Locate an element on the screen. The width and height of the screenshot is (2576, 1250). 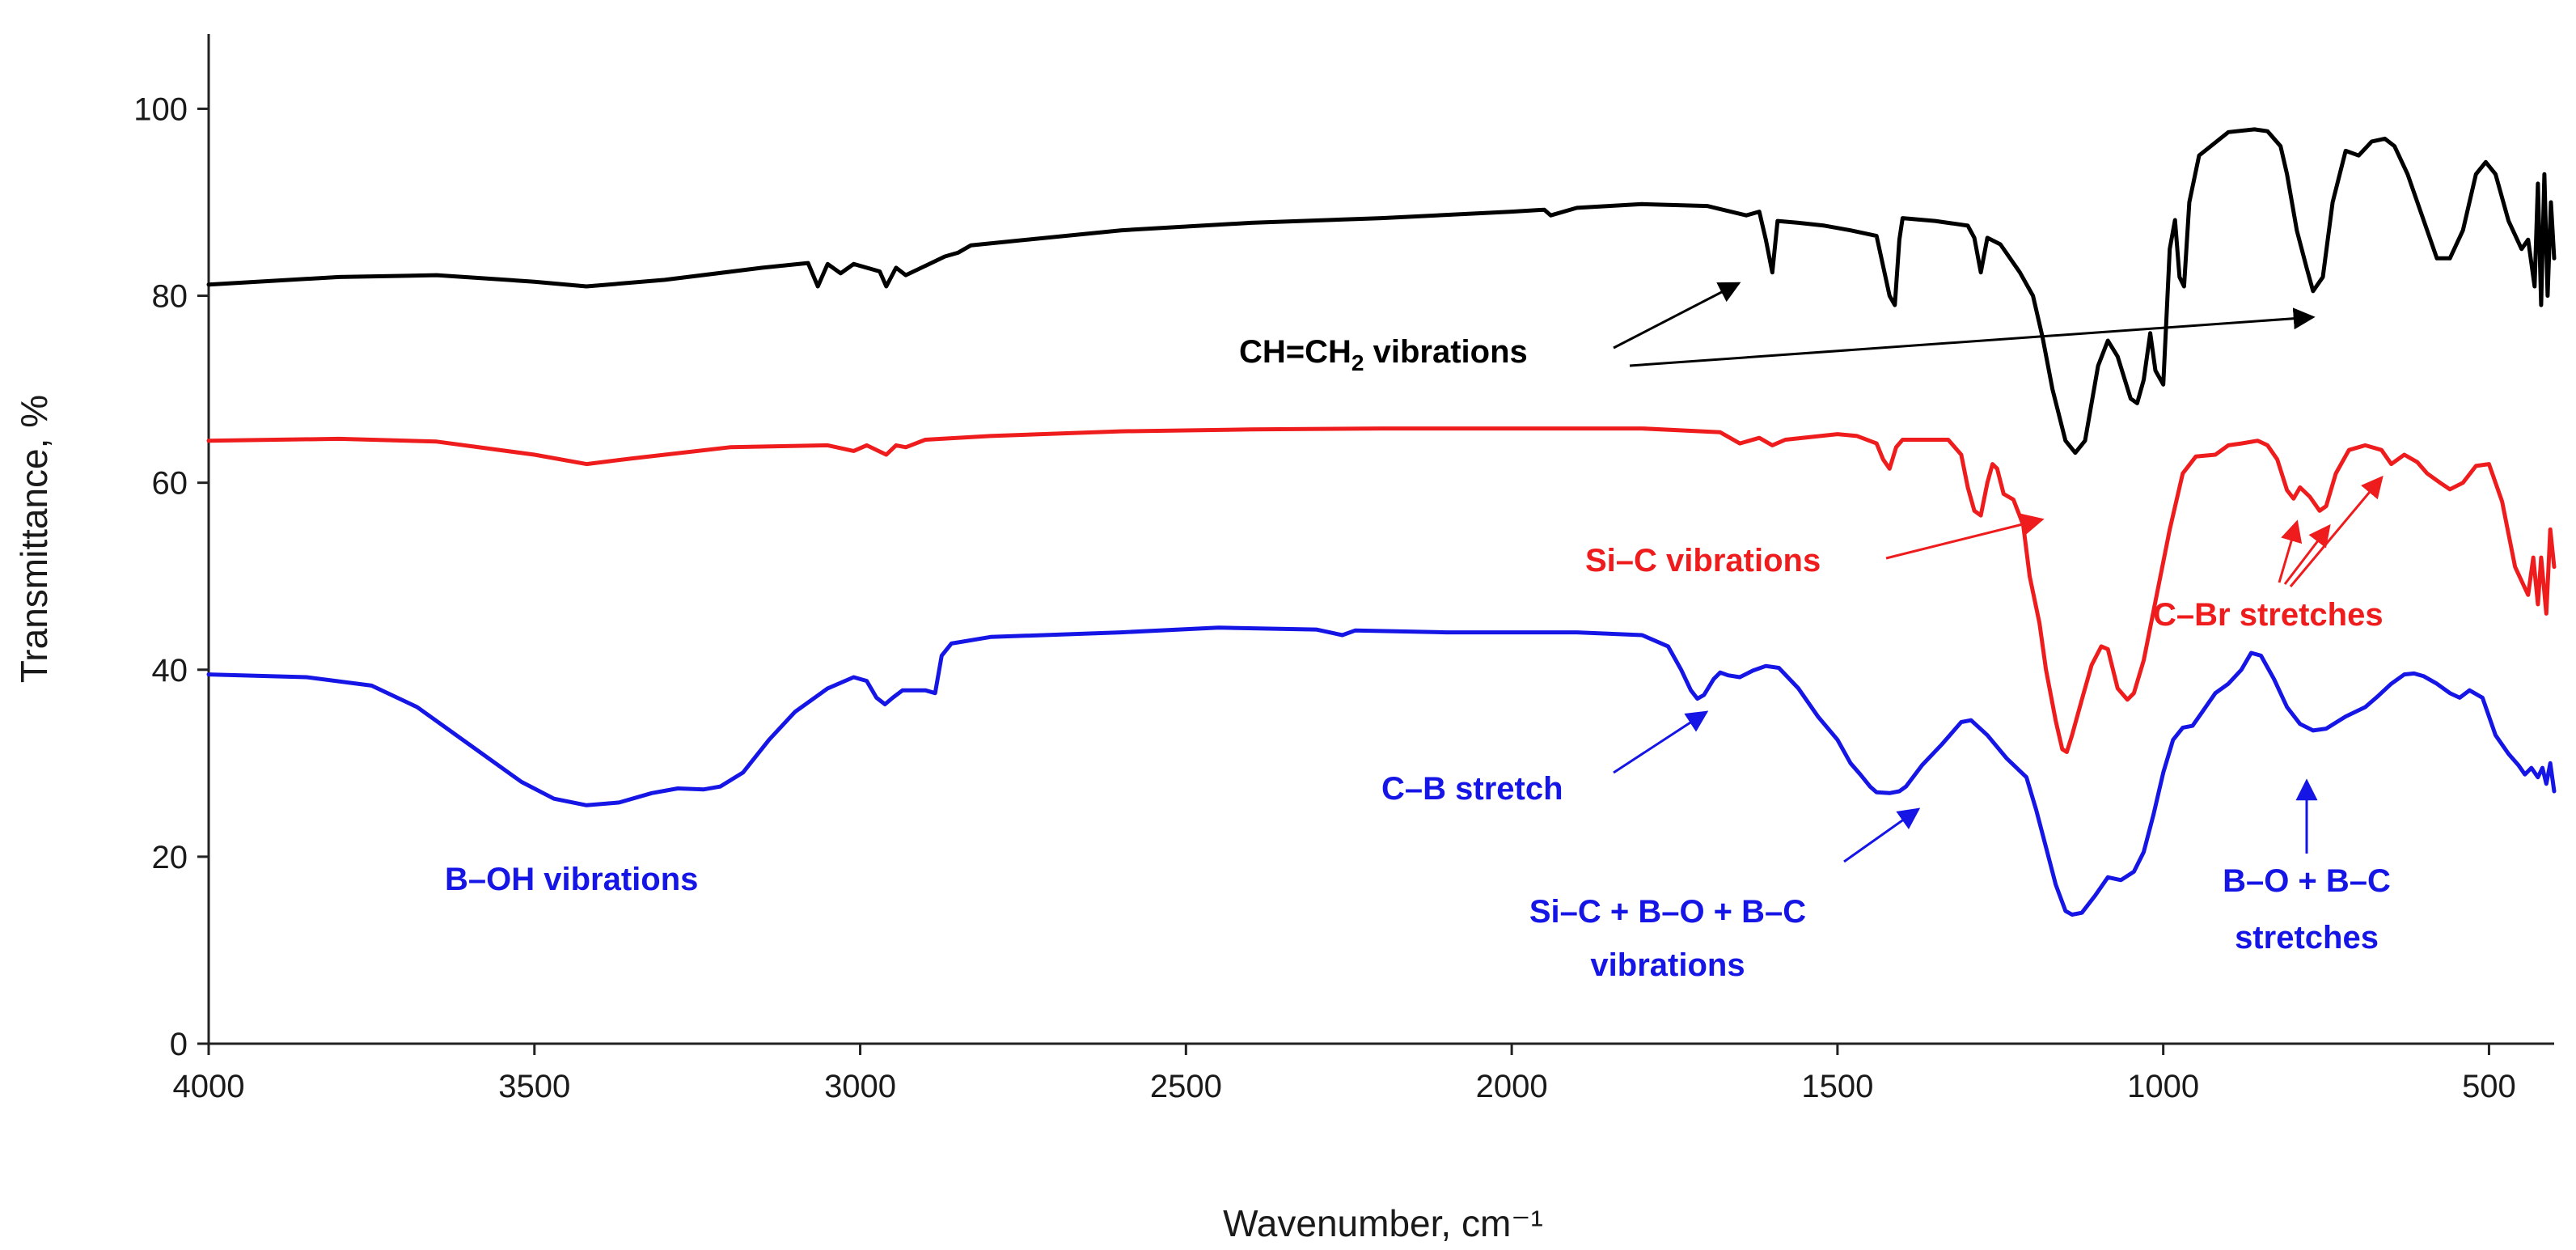
arrow-sicbo is located at coordinates (1882, 835).